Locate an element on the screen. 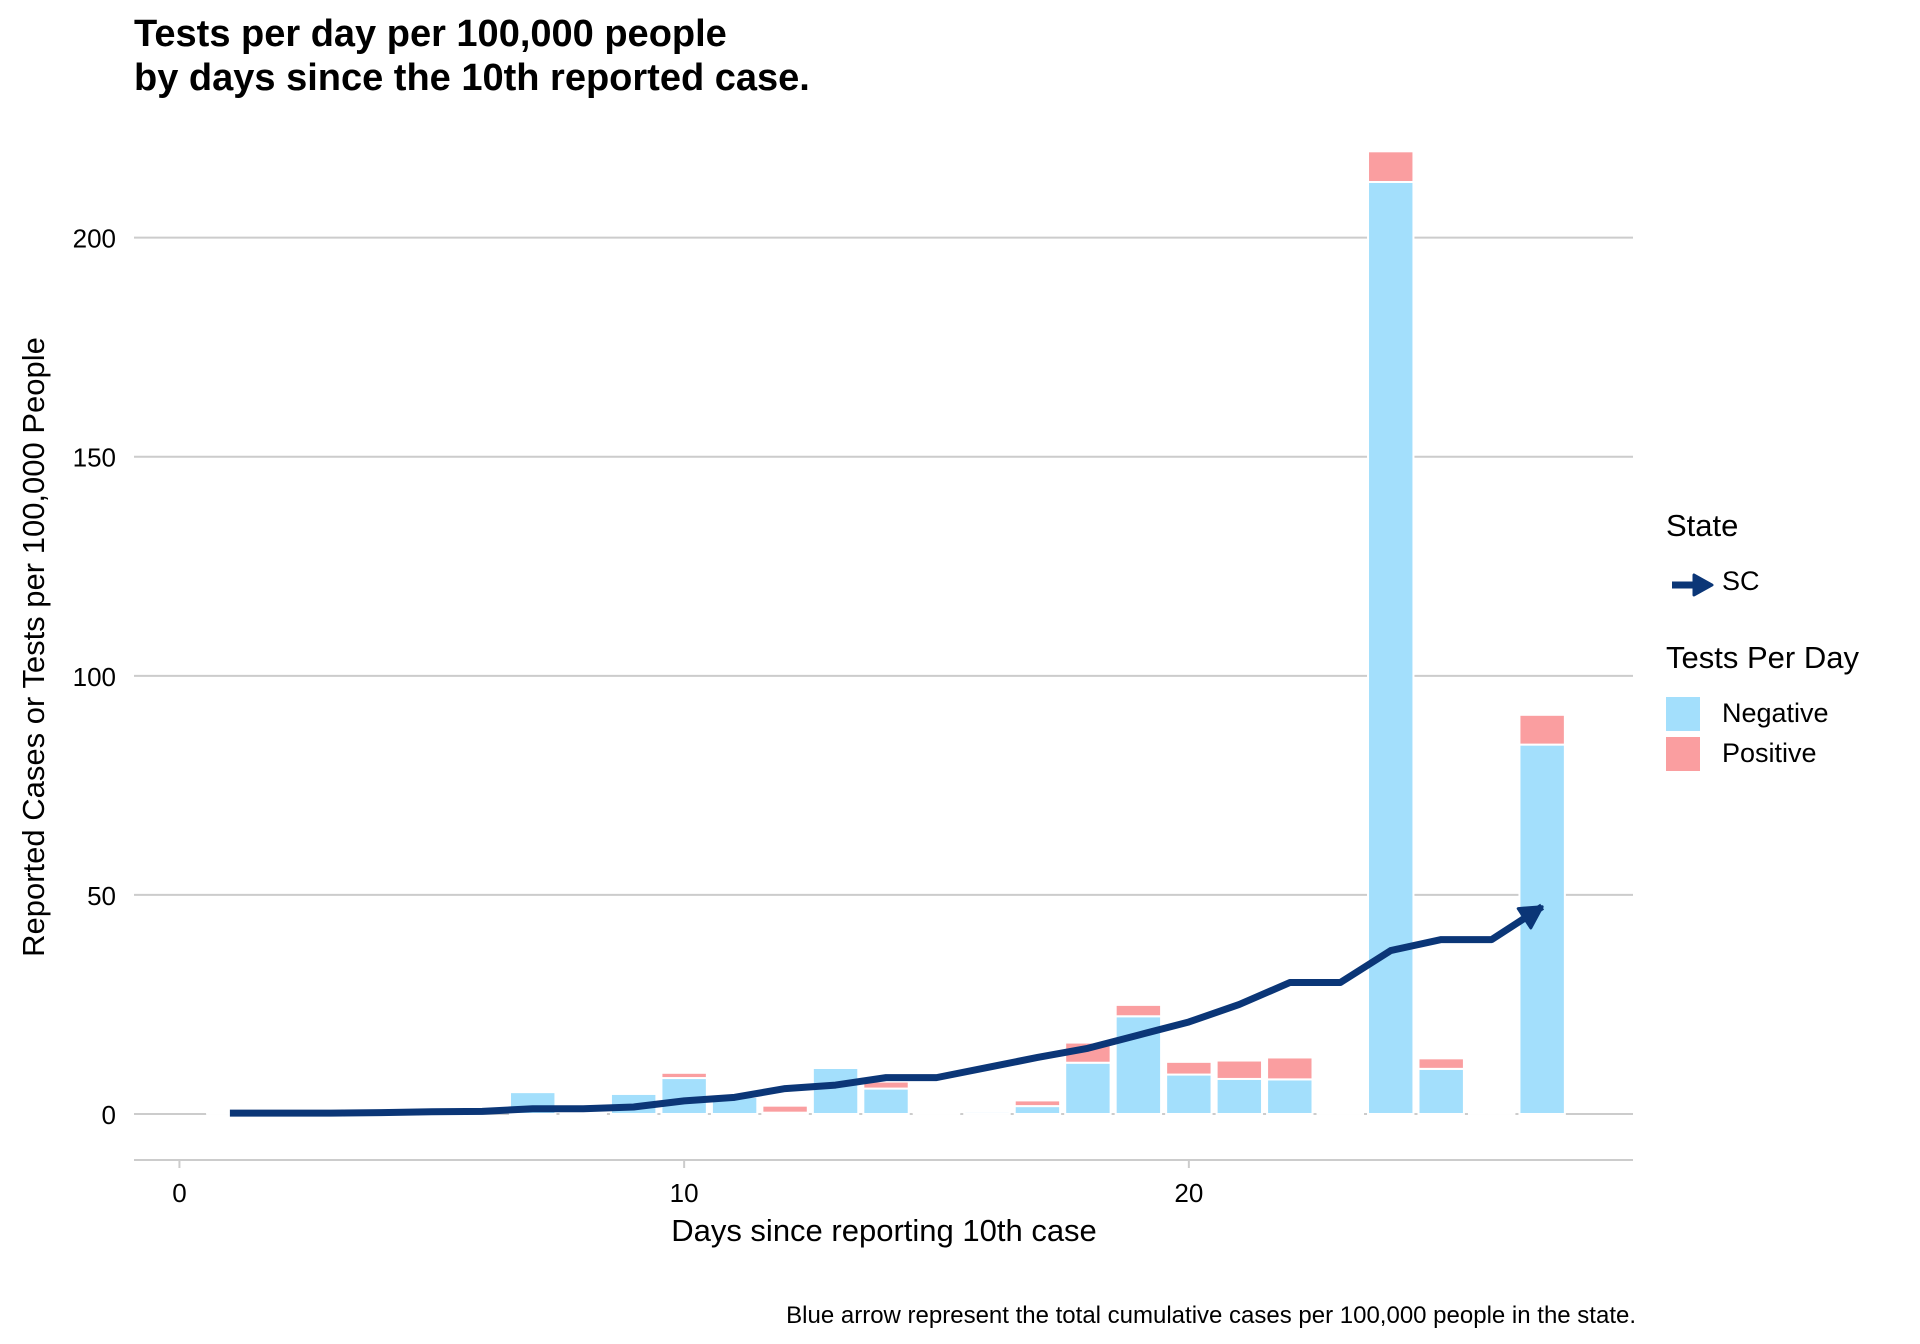 The height and width of the screenshot is (1344, 1920). legend-tests-title: Tests Per Day is located at coordinates (1762, 657).